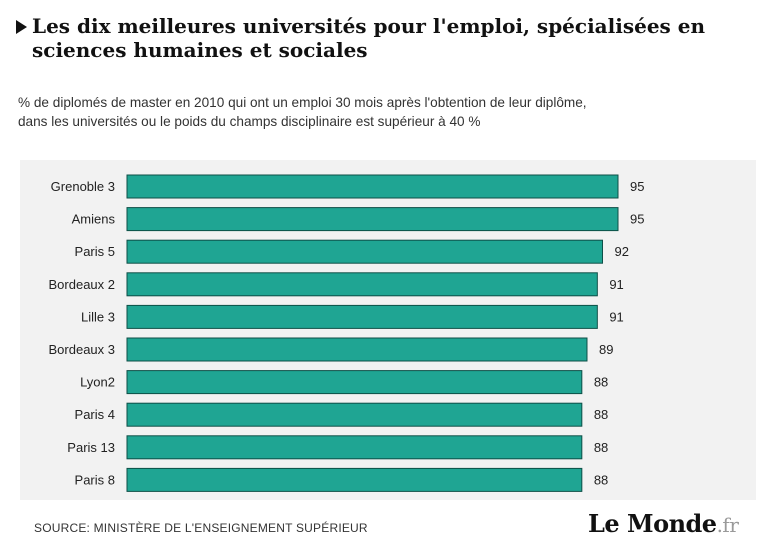 The image size is (776, 559). I want to click on le-monde-logo: Le Monde.fr, so click(663, 523).